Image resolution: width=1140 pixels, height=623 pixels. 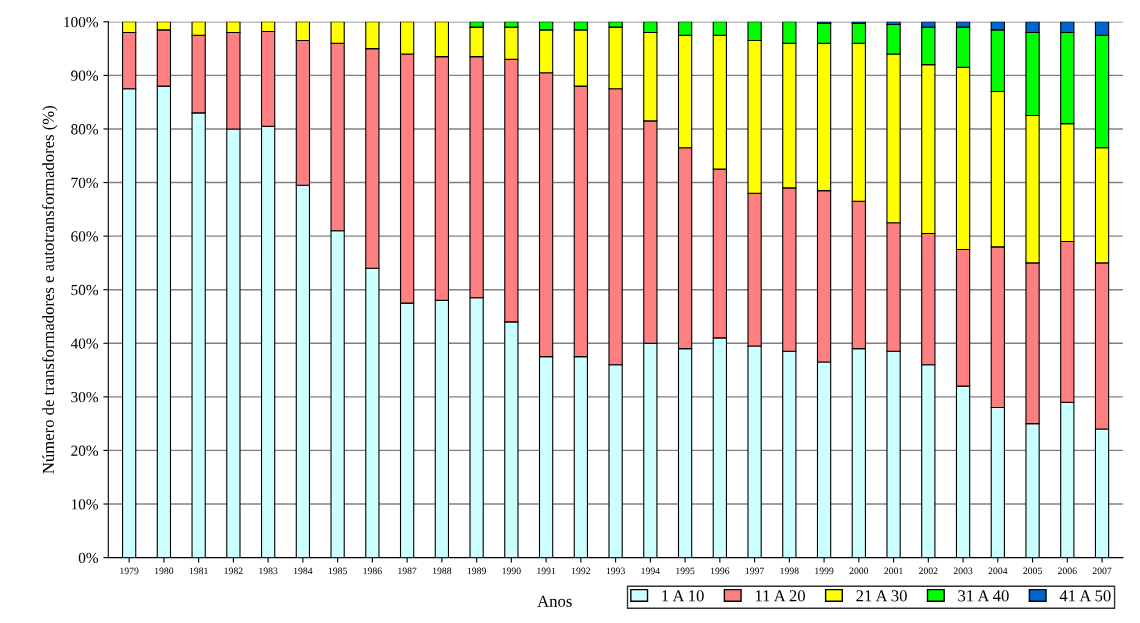 What do you see at coordinates (303, 571) in the screenshot?
I see `x-tick-label: 1984` at bounding box center [303, 571].